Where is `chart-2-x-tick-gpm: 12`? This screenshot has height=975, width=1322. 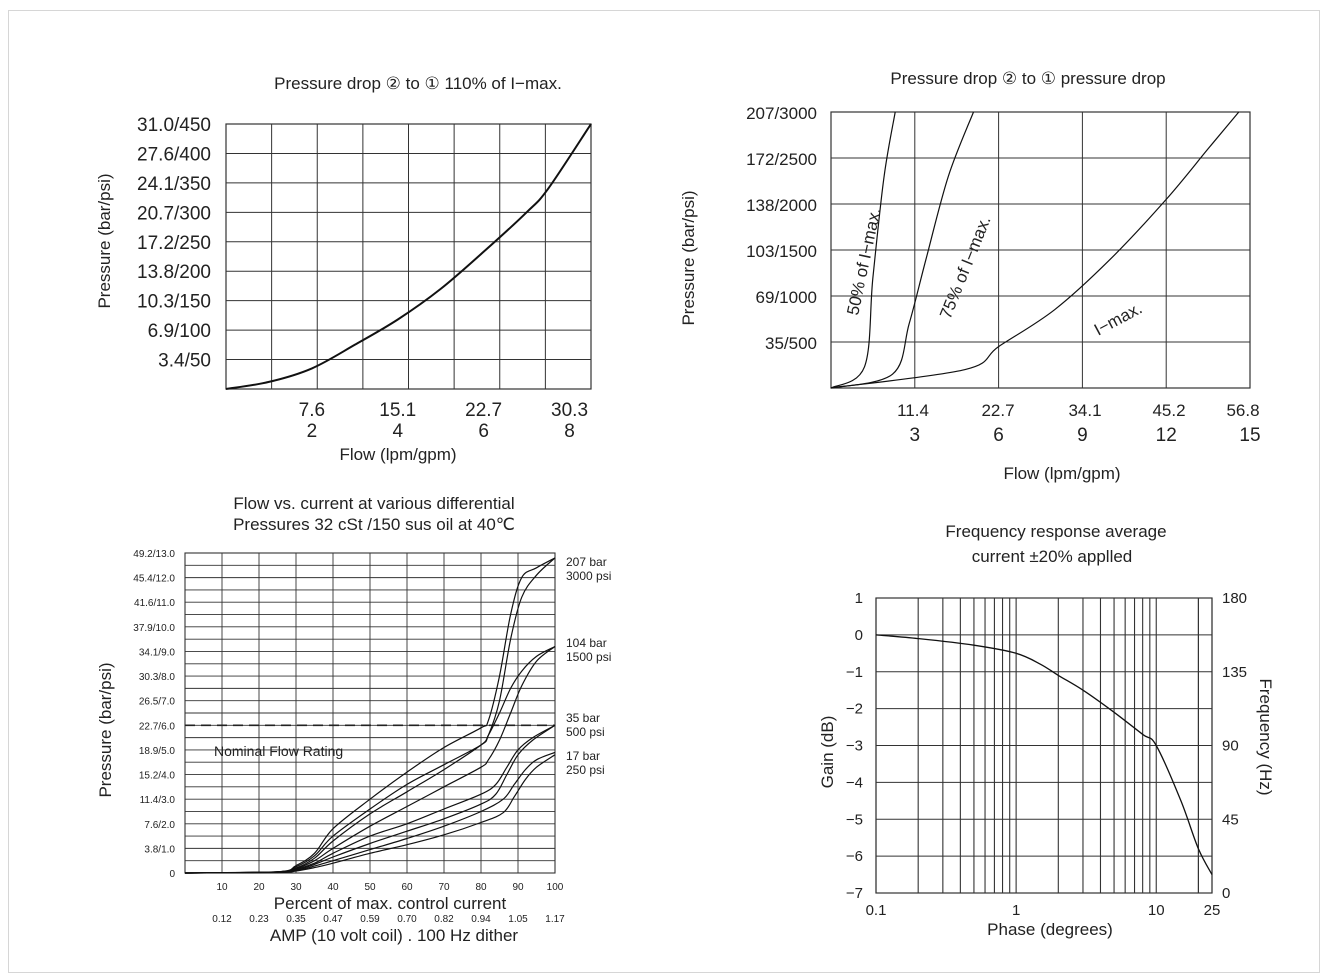
chart-2-x-tick-gpm: 12 is located at coordinates (1166, 435).